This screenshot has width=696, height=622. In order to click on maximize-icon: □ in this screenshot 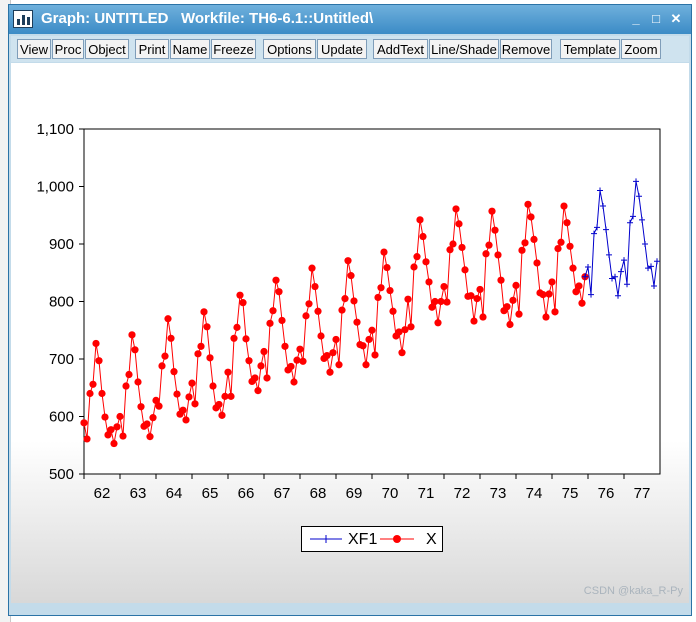, I will do `click(656, 18)`.